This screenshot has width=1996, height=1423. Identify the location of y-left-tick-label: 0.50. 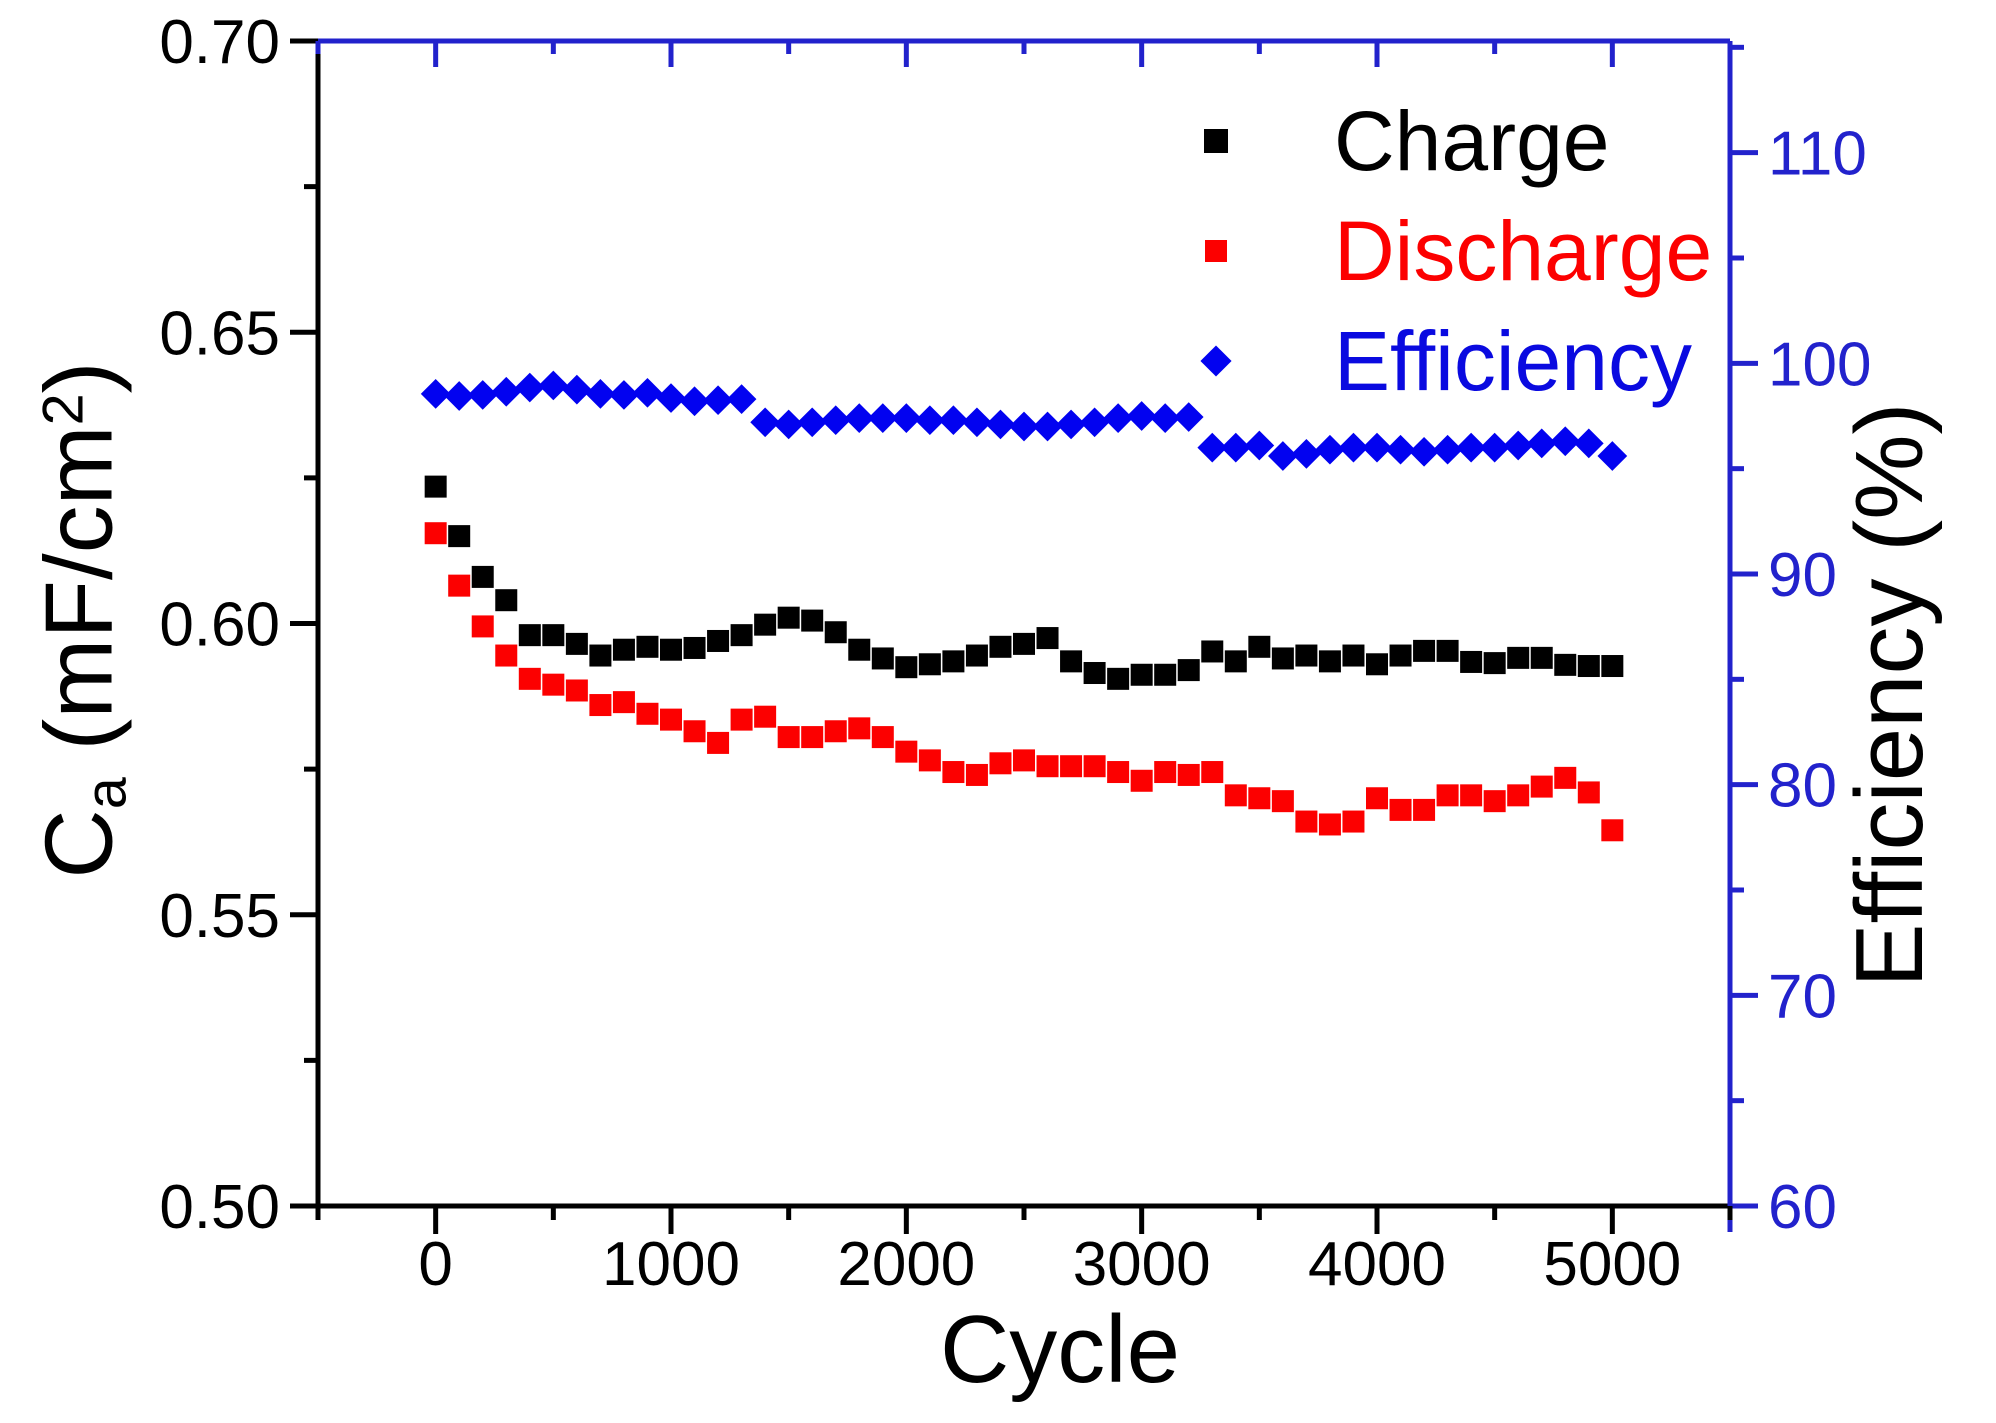
(219, 1207).